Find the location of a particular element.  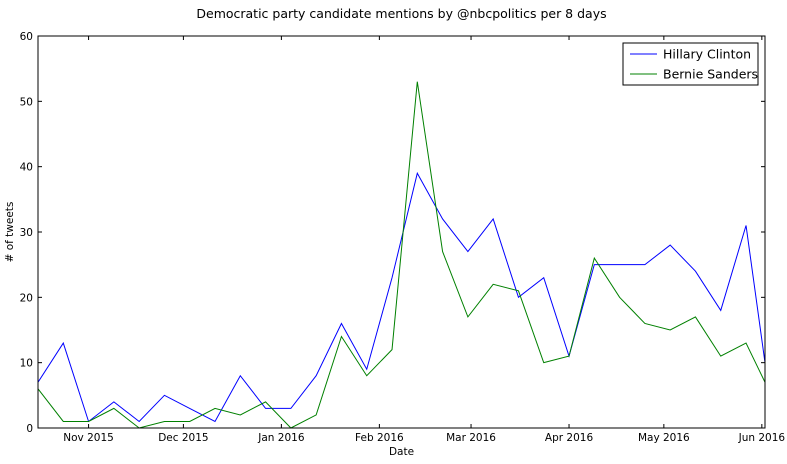

legend: Hillary Clinton Bernie Sanders is located at coordinates (690, 64).